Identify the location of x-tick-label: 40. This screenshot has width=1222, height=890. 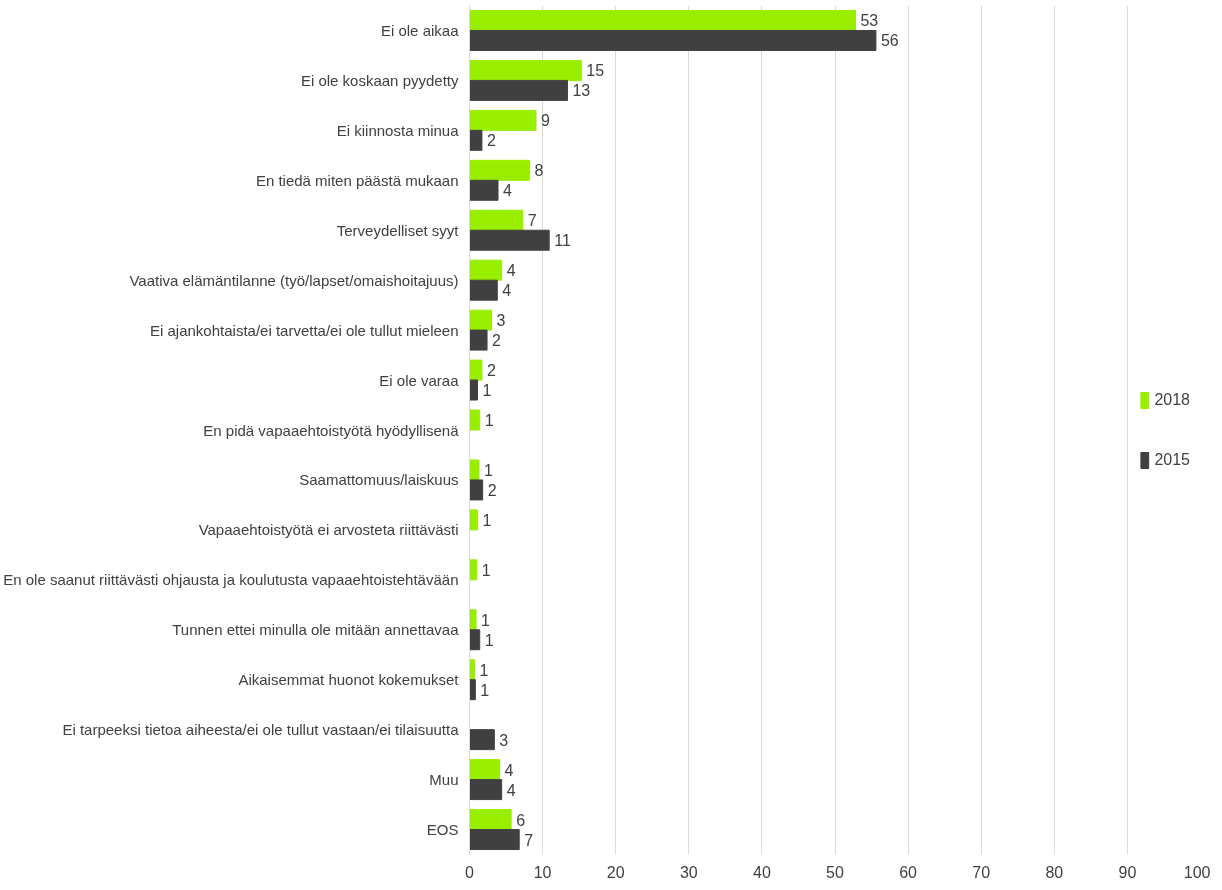
(762, 872).